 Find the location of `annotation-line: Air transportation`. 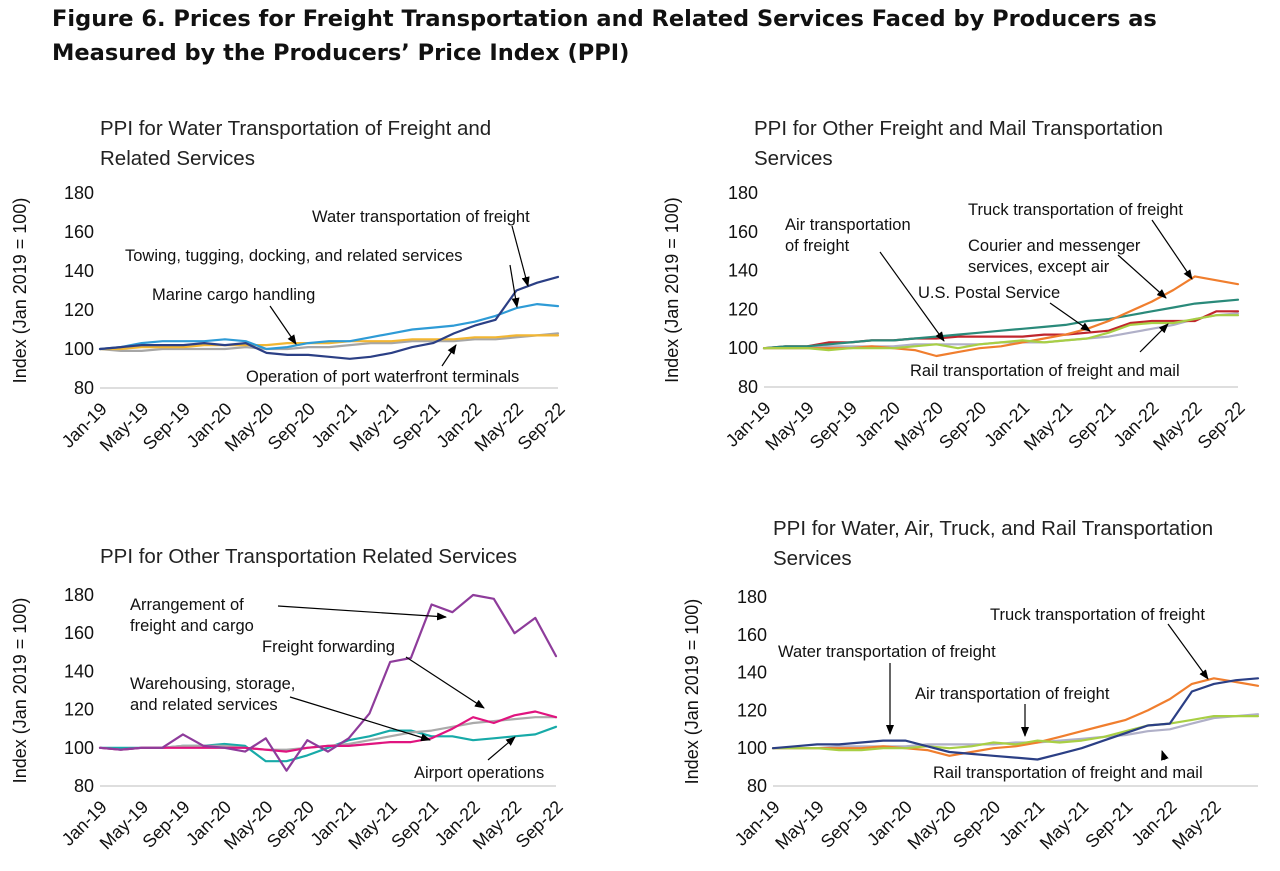

annotation-line: Air transportation is located at coordinates (848, 225).